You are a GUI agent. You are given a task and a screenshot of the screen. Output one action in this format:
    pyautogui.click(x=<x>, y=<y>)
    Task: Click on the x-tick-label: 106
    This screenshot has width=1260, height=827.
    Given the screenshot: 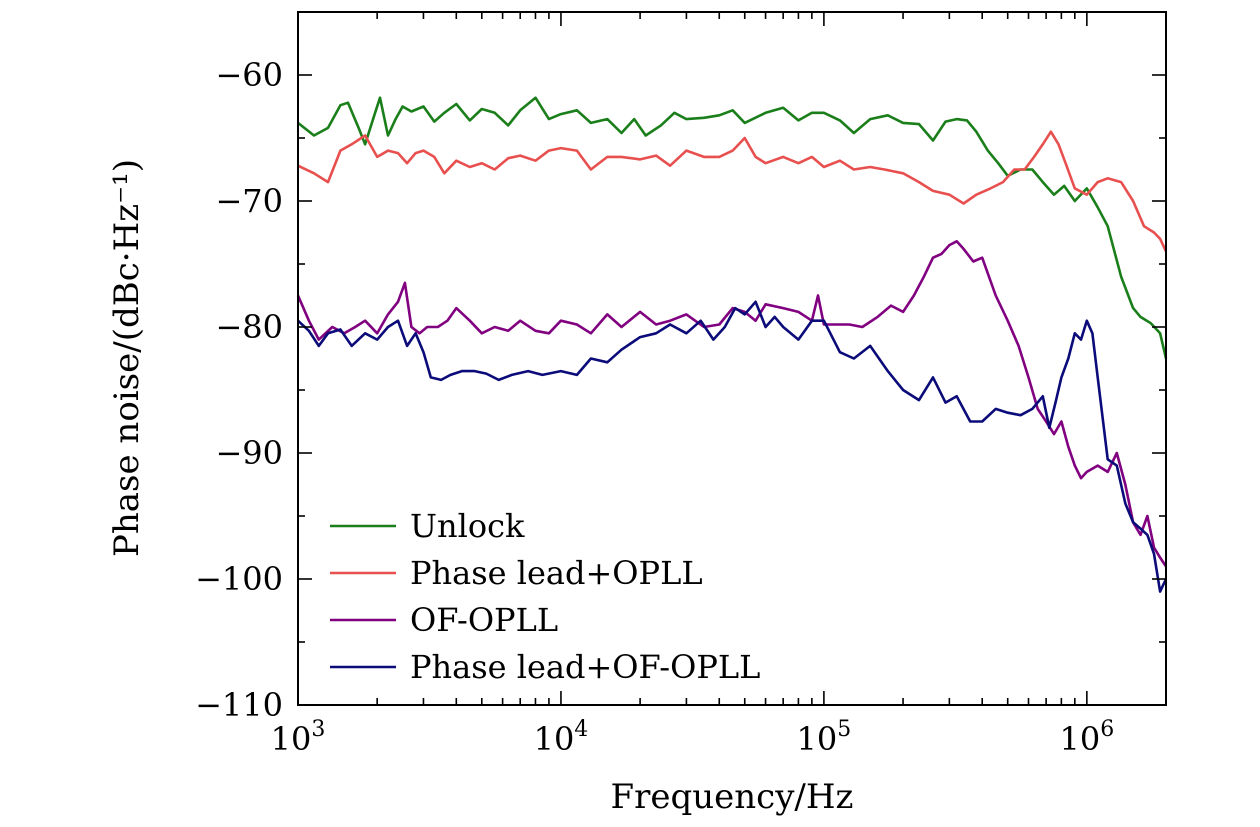 What is the action you would take?
    pyautogui.click(x=1086, y=737)
    